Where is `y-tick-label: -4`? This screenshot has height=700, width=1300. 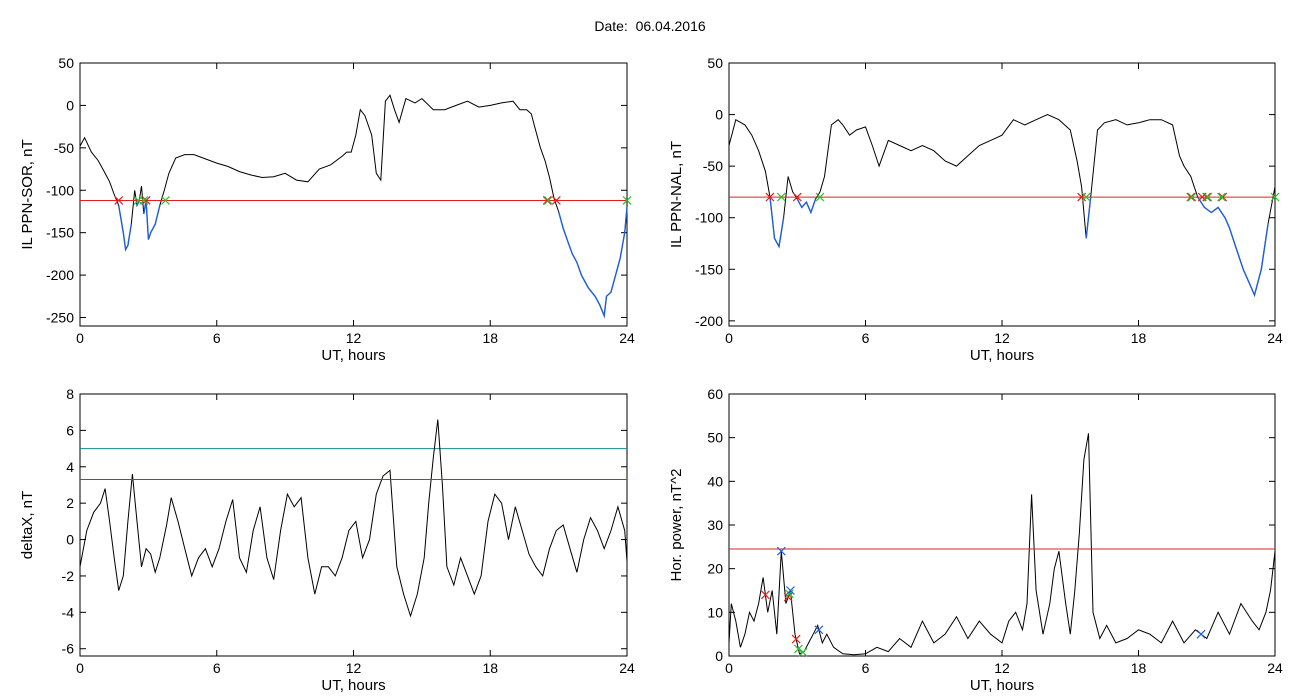
y-tick-label: -4 is located at coordinates (68, 612).